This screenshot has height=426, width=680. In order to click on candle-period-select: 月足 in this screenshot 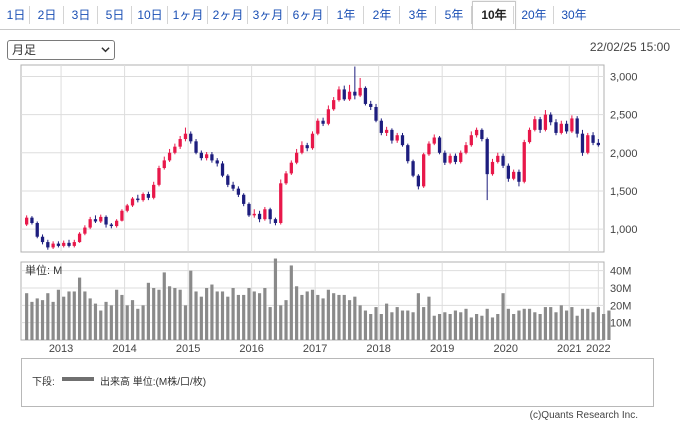, I will do `click(61, 50)`.